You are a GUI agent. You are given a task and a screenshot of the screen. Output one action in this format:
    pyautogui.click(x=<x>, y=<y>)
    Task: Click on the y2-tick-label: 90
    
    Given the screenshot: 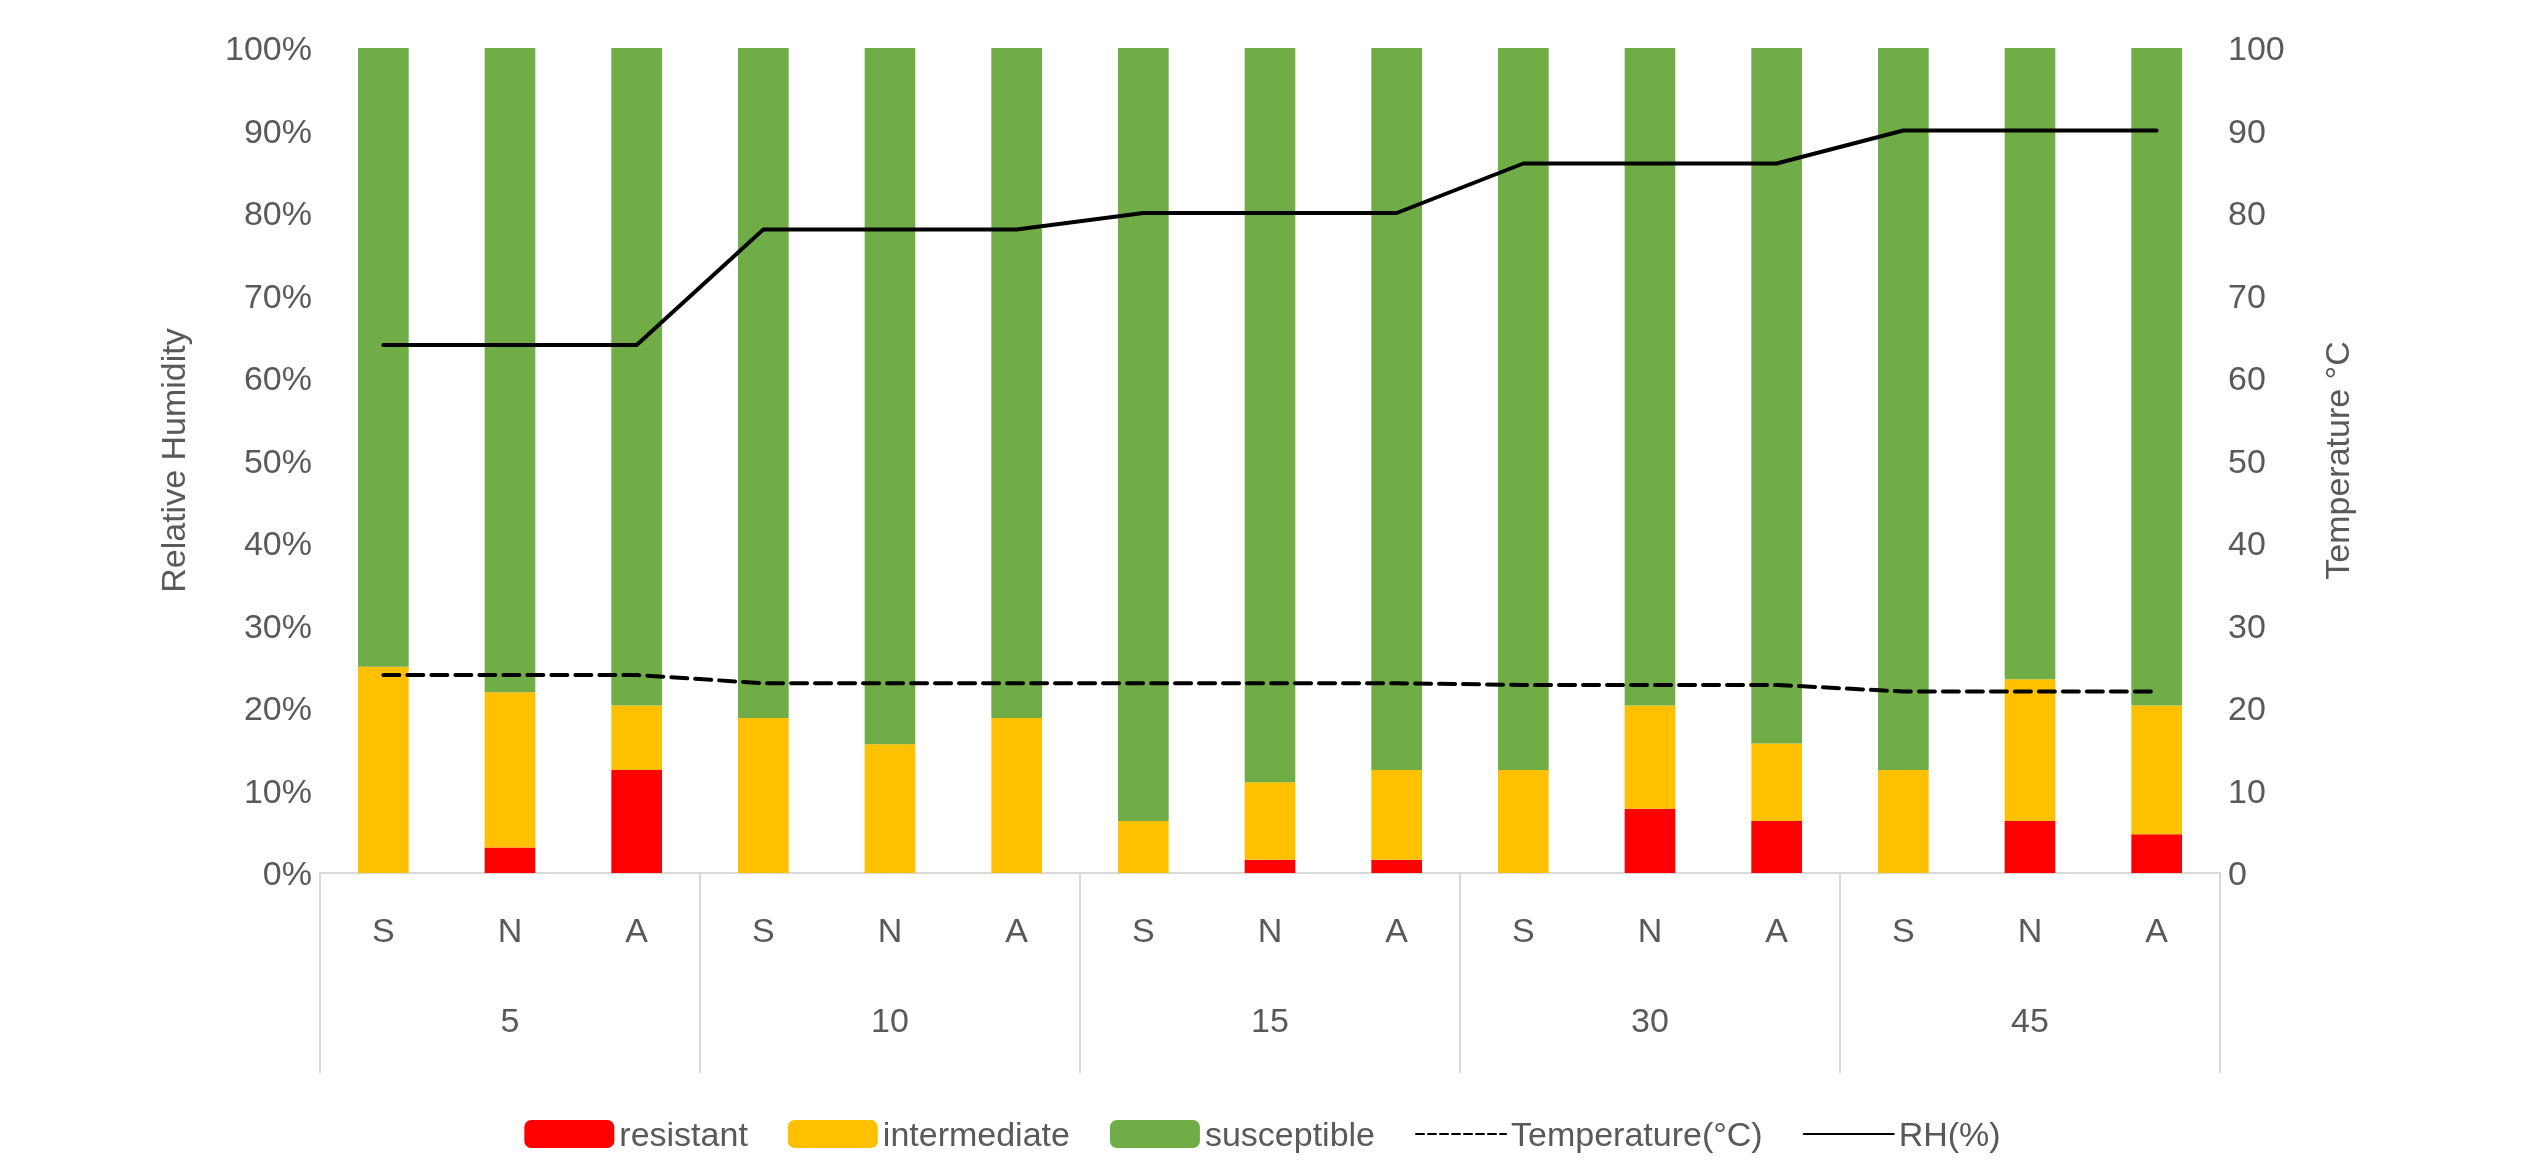 What is the action you would take?
    pyautogui.click(x=2247, y=130)
    